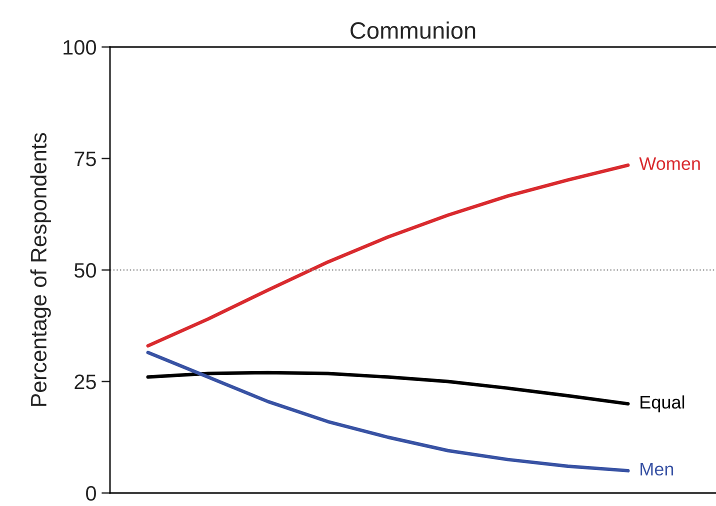  I want to click on y-tick-label: 25, so click(85, 382).